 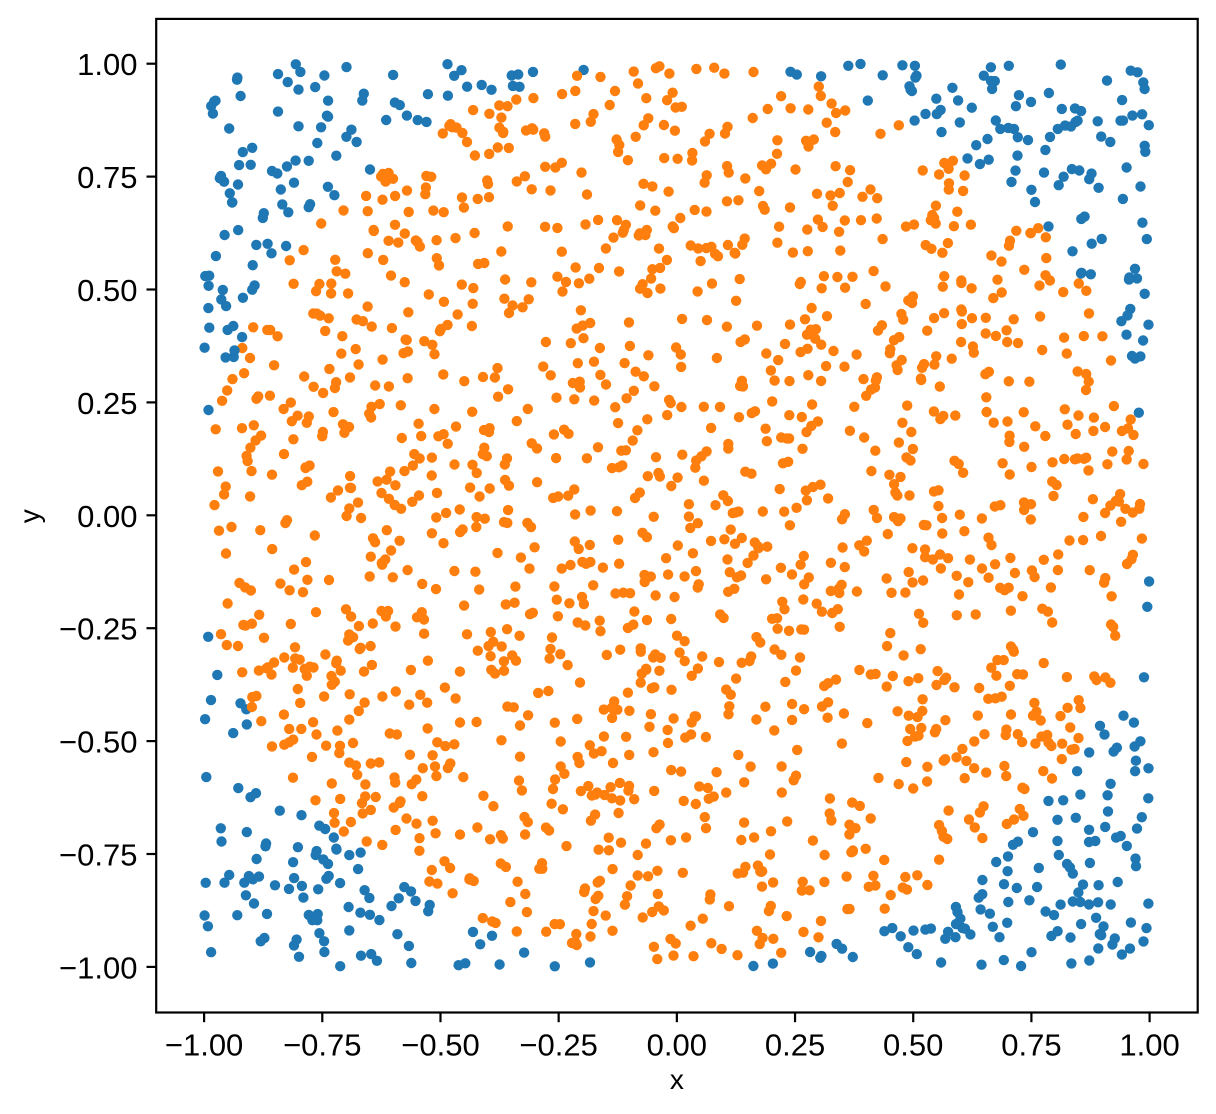 What do you see at coordinates (29, 516) in the screenshot?
I see `svg-text: y` at bounding box center [29, 516].